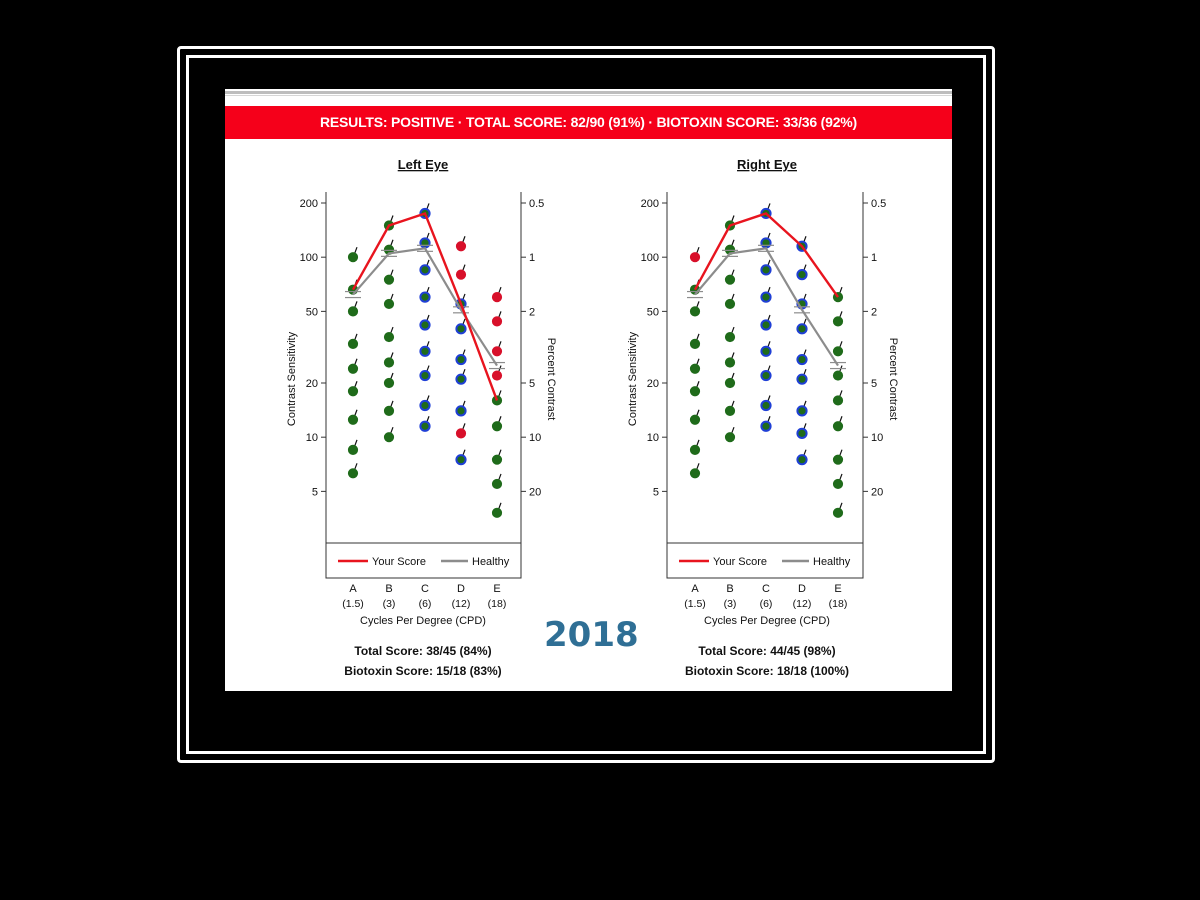  I want to click on y2-axis-title: Percent Contrast, so click(551, 379).